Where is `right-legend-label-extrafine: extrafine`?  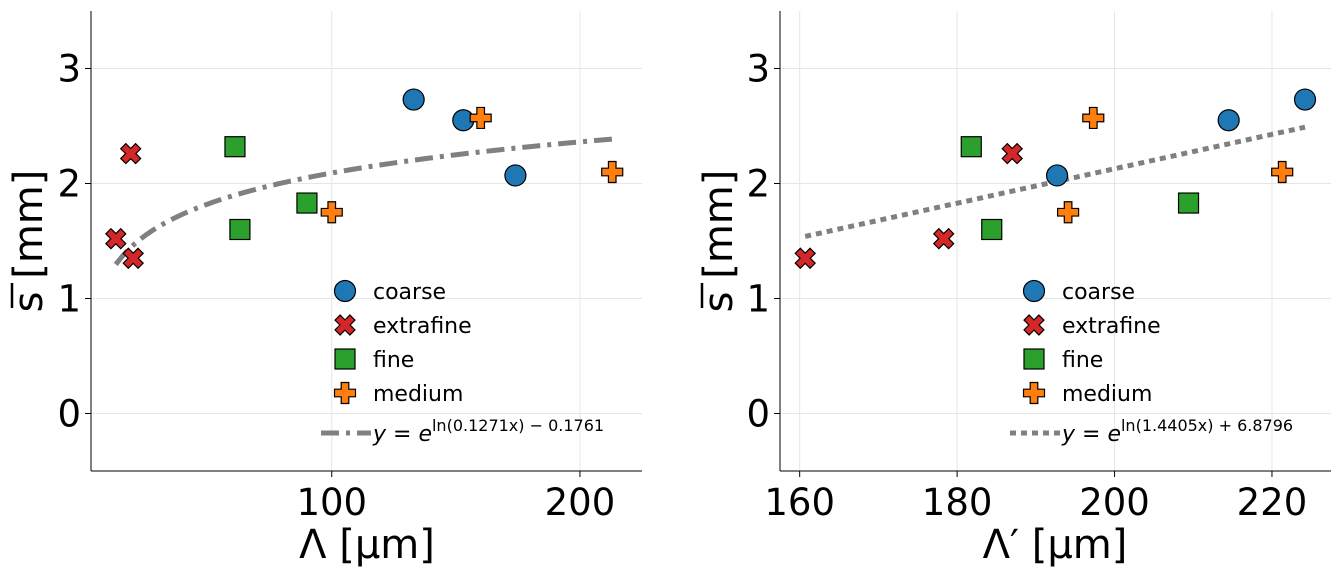 right-legend-label-extrafine: extrafine is located at coordinates (1111, 326).